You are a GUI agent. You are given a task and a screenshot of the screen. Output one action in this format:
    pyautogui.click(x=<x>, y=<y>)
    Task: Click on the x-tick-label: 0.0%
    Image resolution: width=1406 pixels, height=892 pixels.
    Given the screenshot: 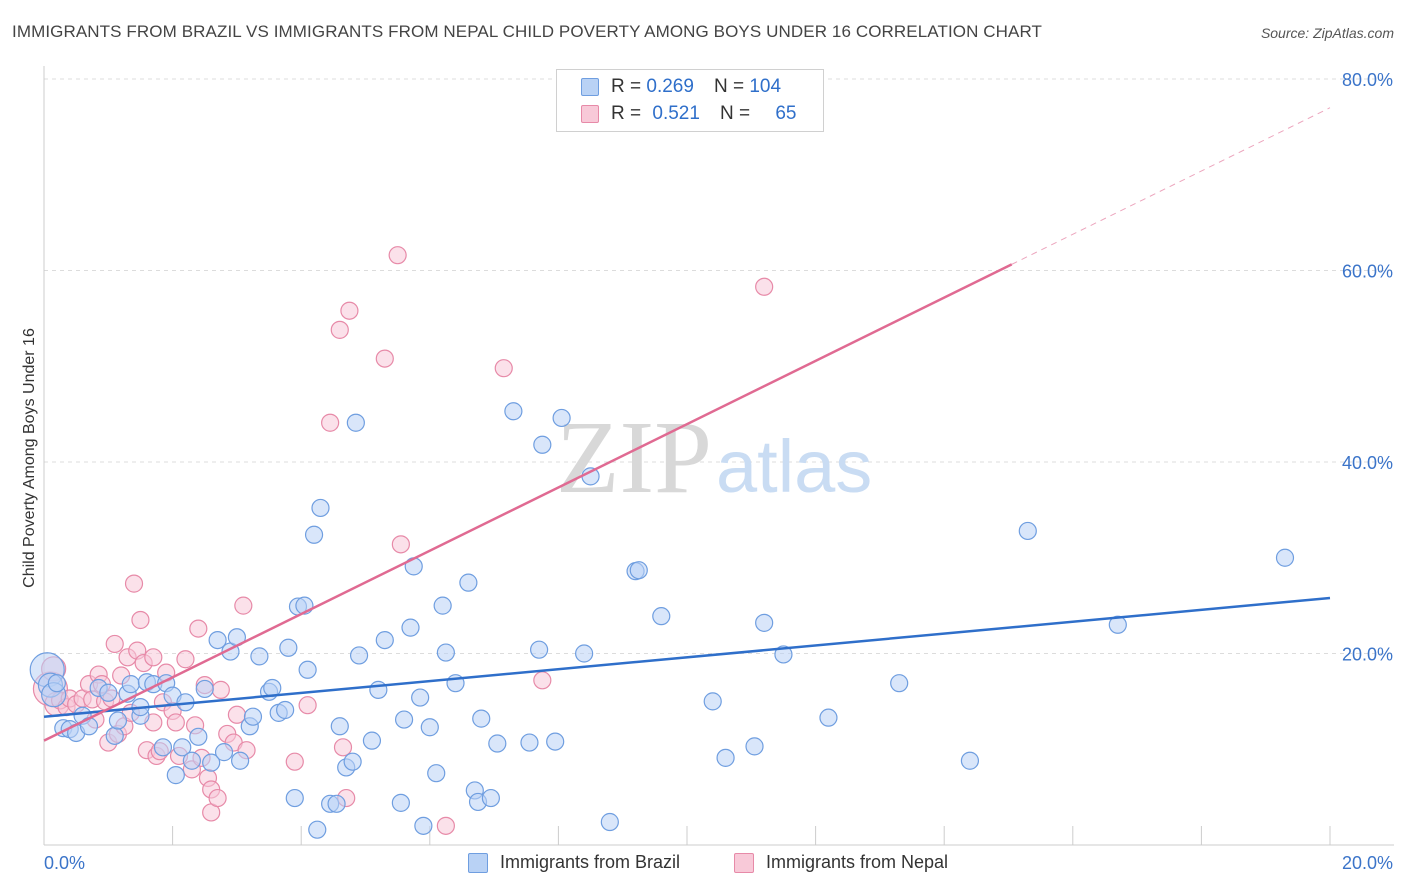 What is the action you would take?
    pyautogui.click(x=64, y=863)
    